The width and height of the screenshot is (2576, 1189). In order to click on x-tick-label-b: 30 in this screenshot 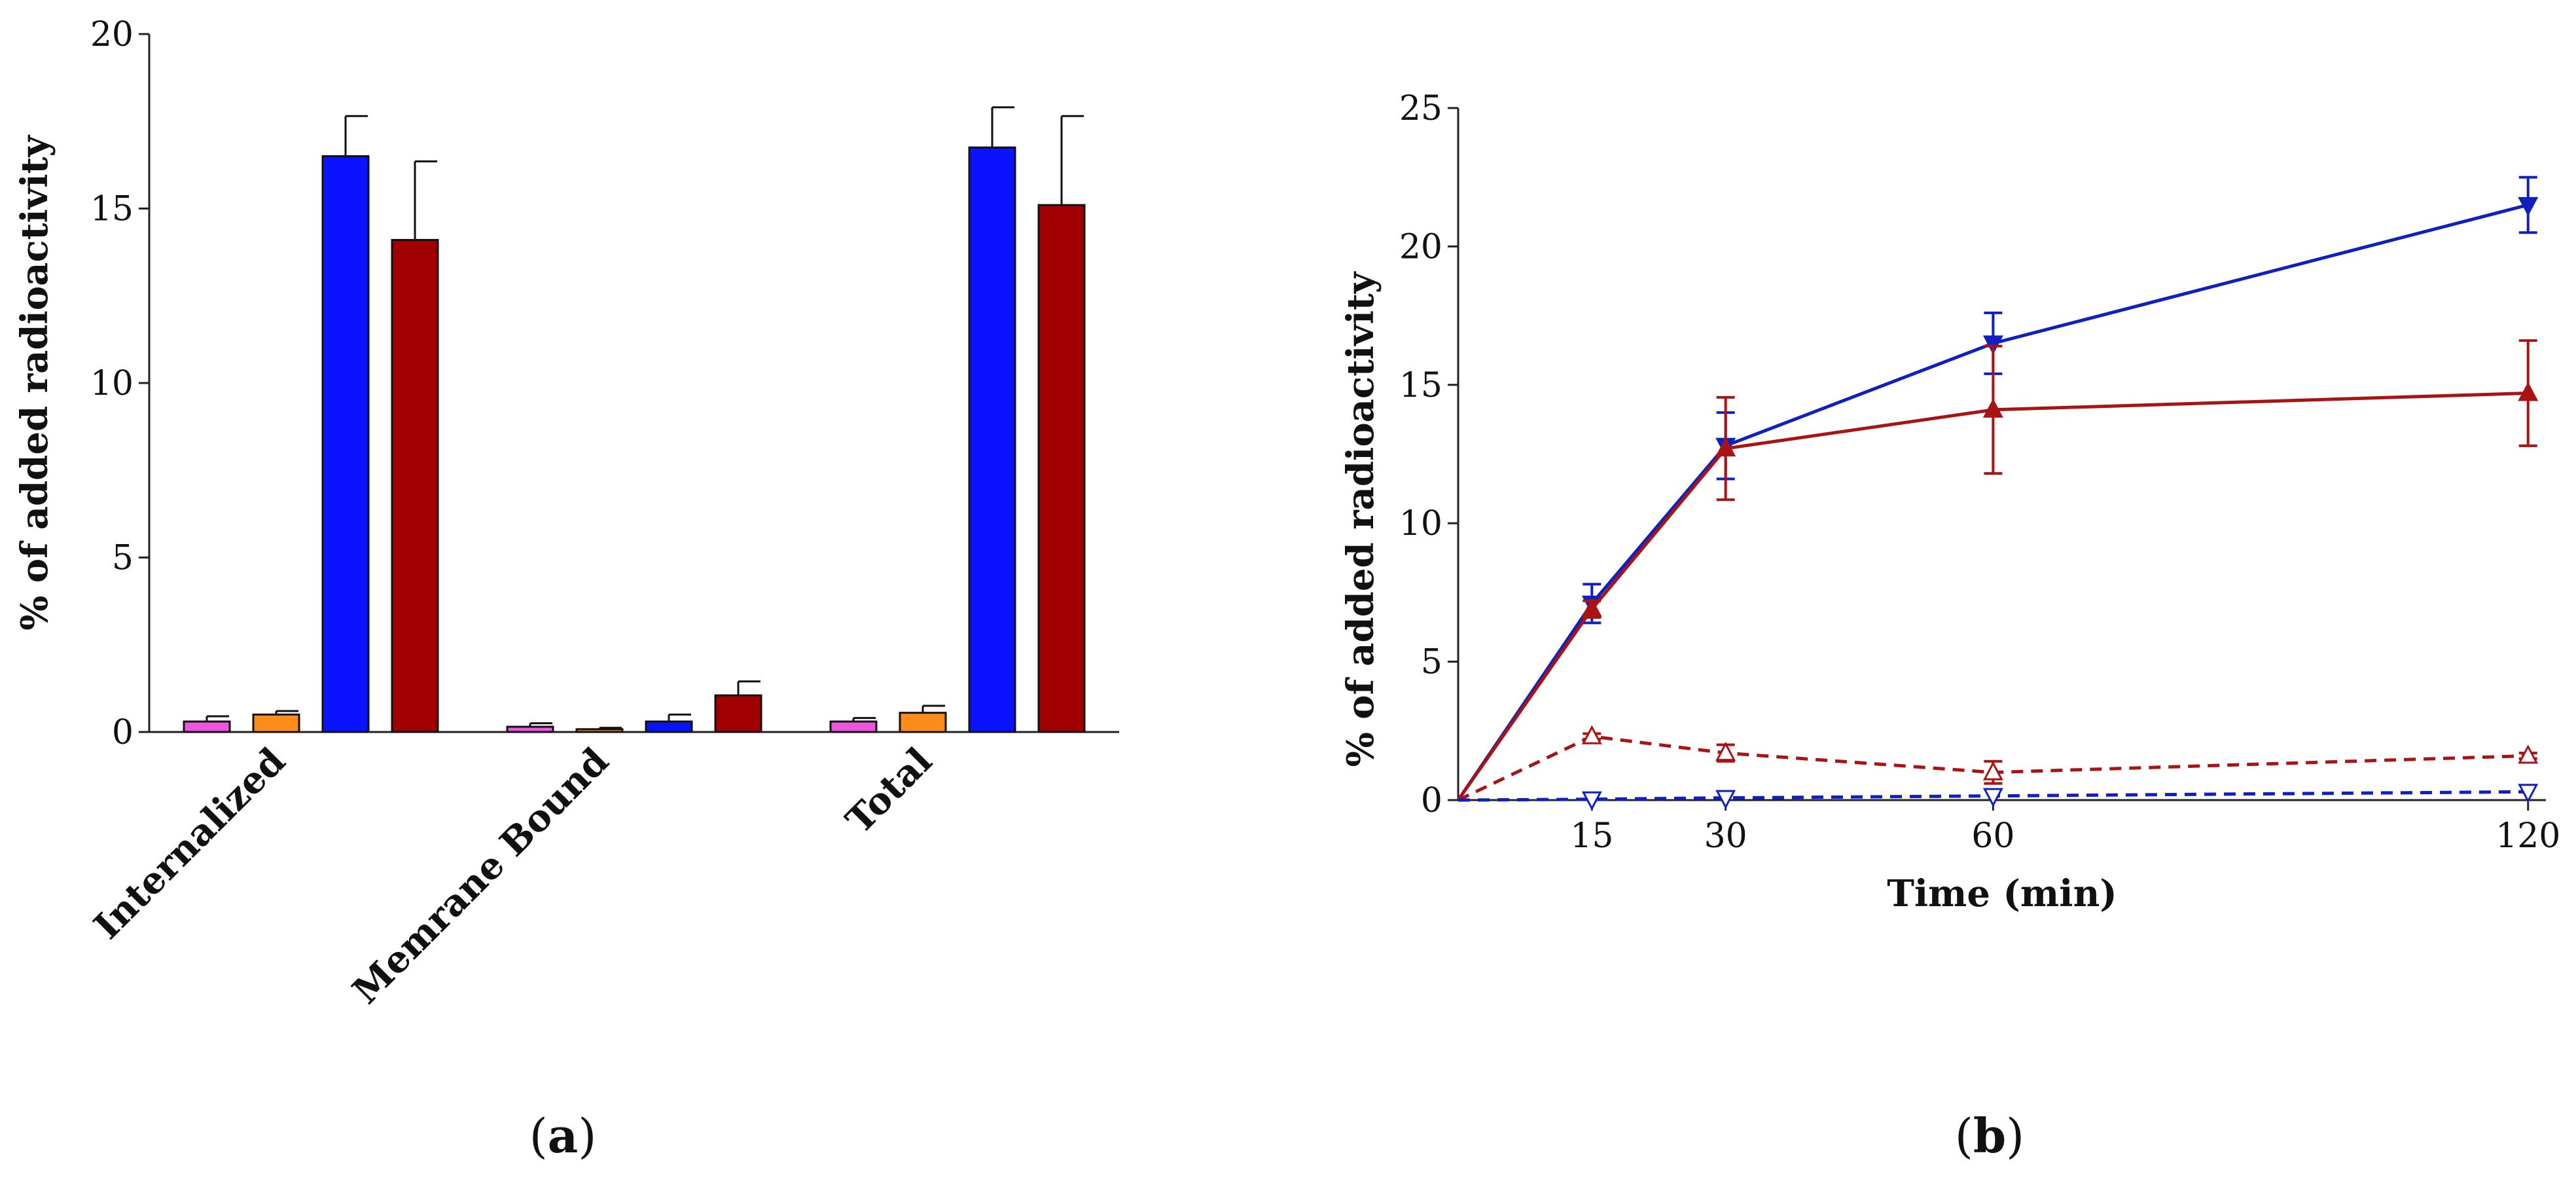, I will do `click(1725, 836)`.